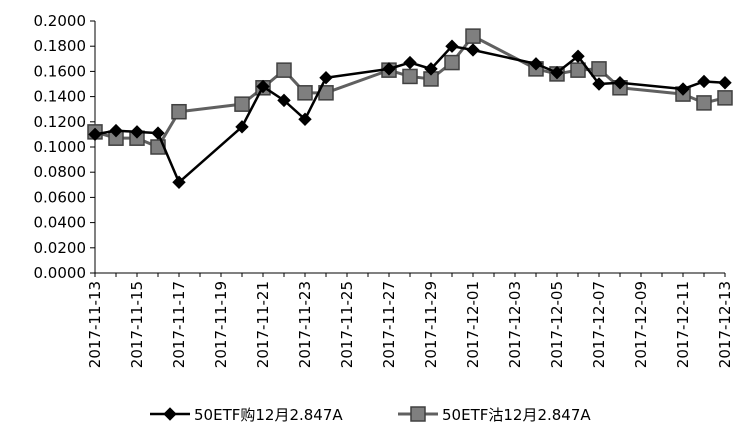 The width and height of the screenshot is (744, 441). What do you see at coordinates (370, 415) in the screenshot?
I see `legend: 50ETF购12月2.847A 50ETF沽12月2.847A` at bounding box center [370, 415].